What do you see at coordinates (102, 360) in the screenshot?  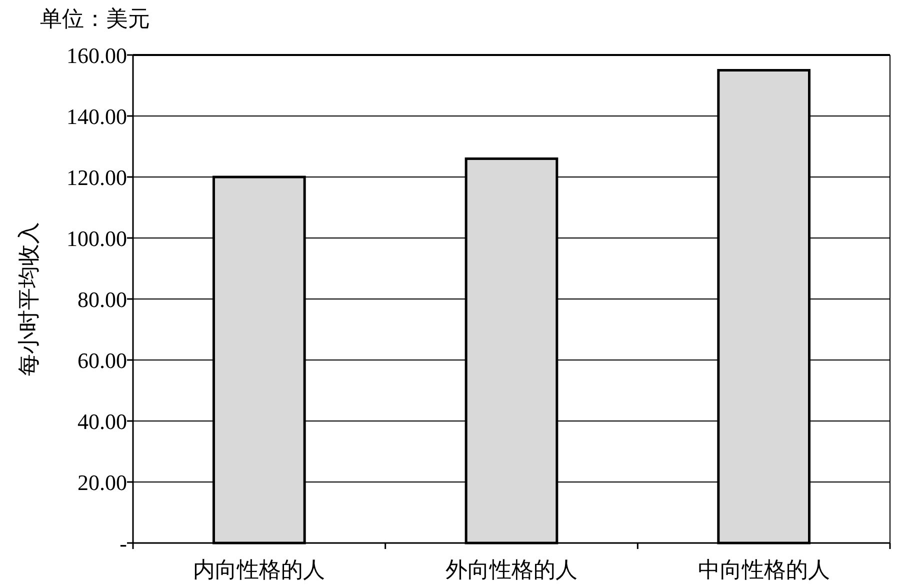 I see `y-tick-label: 60.00` at bounding box center [102, 360].